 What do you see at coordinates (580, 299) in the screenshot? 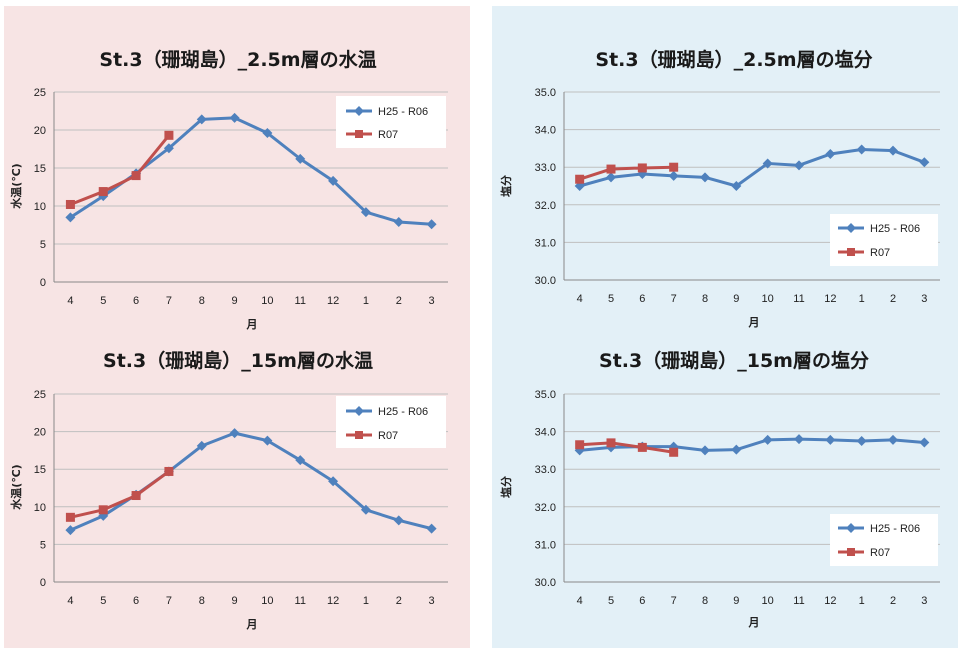
I see `x-tick-label: 4` at bounding box center [580, 299].